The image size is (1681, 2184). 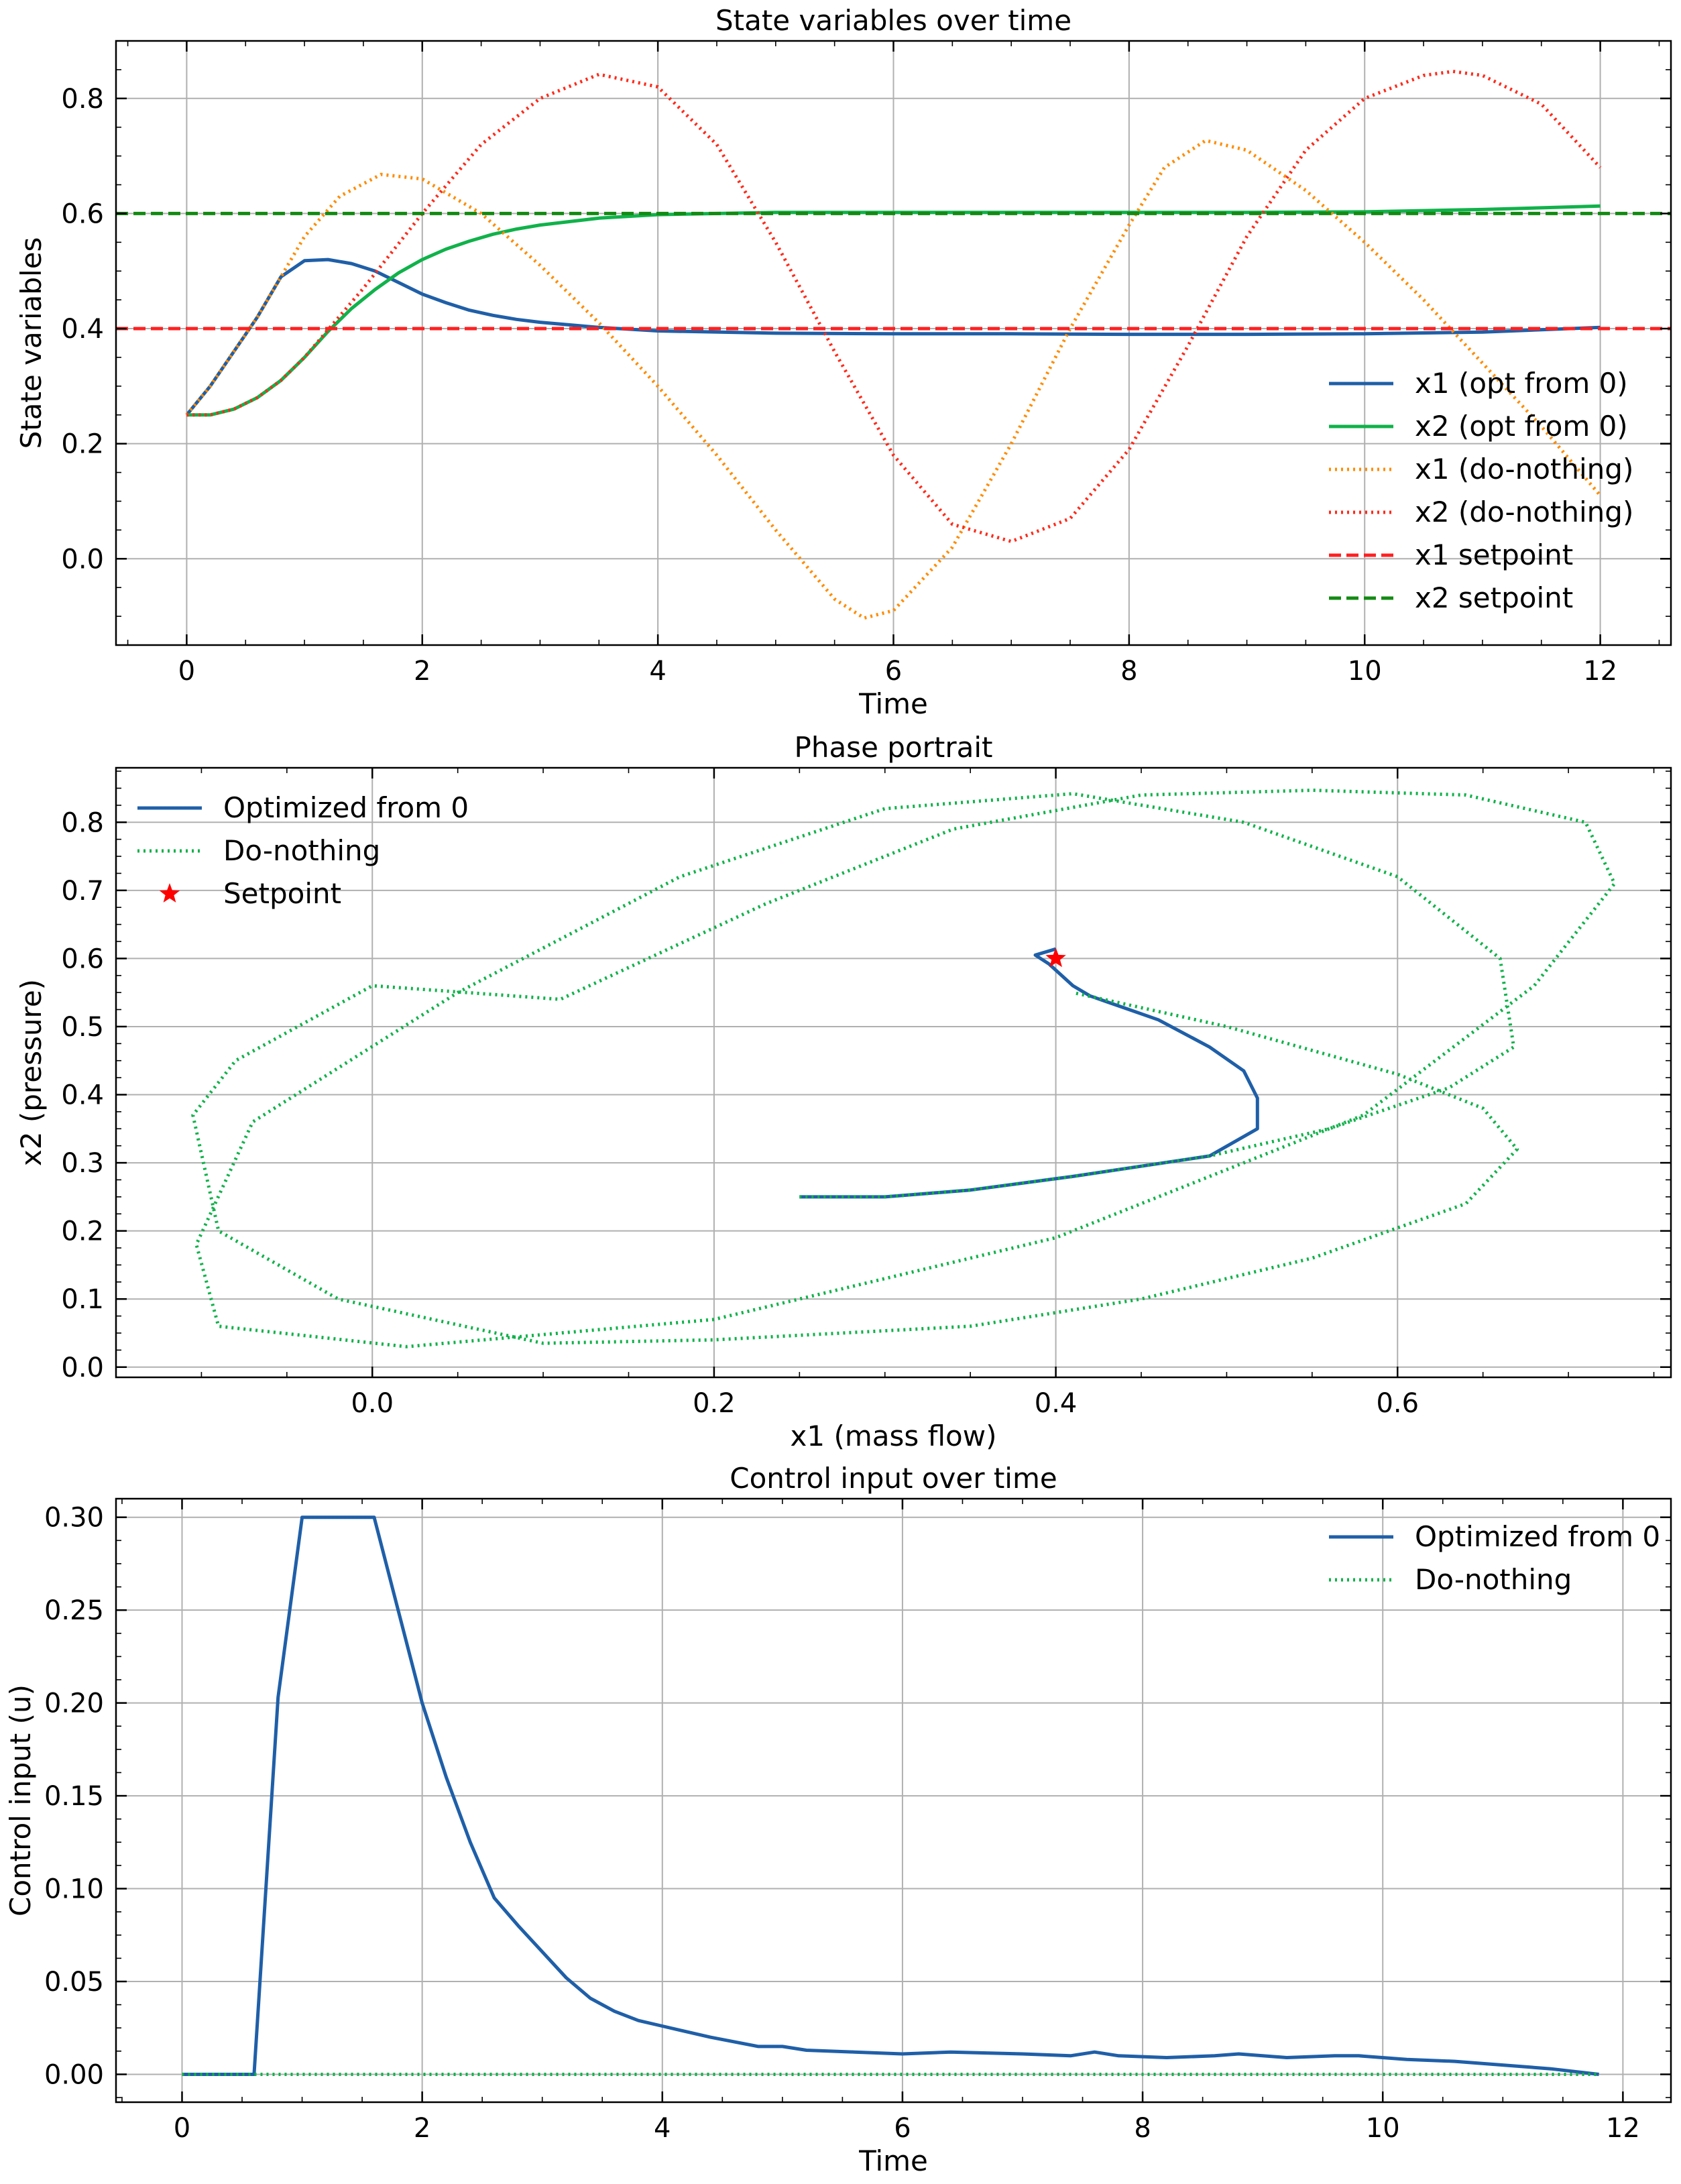 I want to click on legend-marker, so click(x=169, y=893).